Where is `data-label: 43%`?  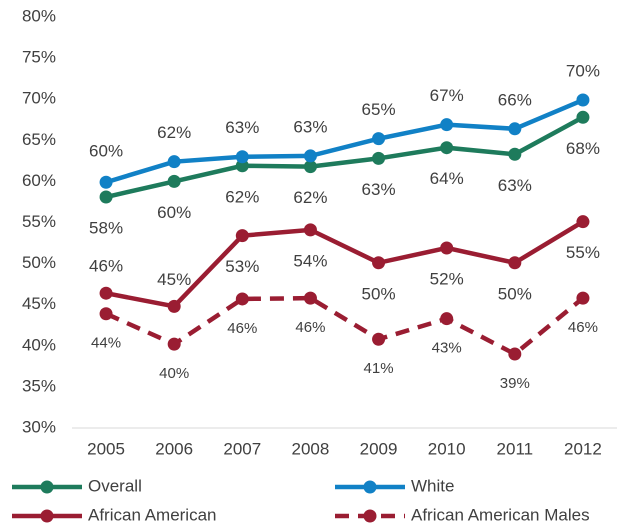 data-label: 43% is located at coordinates (447, 348).